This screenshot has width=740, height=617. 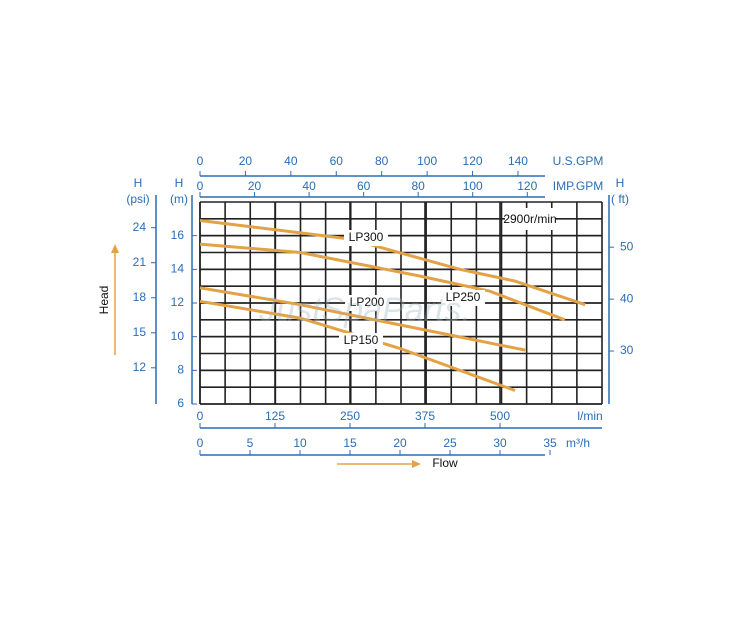 I want to click on curve-label: LP250, so click(x=463, y=297).